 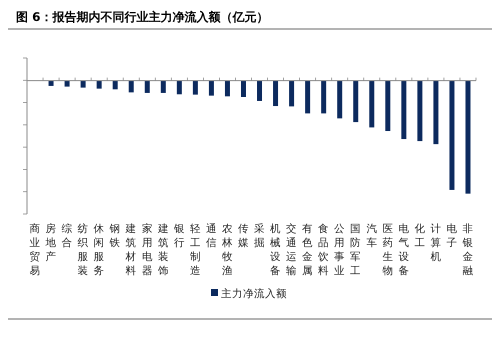 What do you see at coordinates (114, 236) in the screenshot?
I see `x-tick-label: 钢铁` at bounding box center [114, 236].